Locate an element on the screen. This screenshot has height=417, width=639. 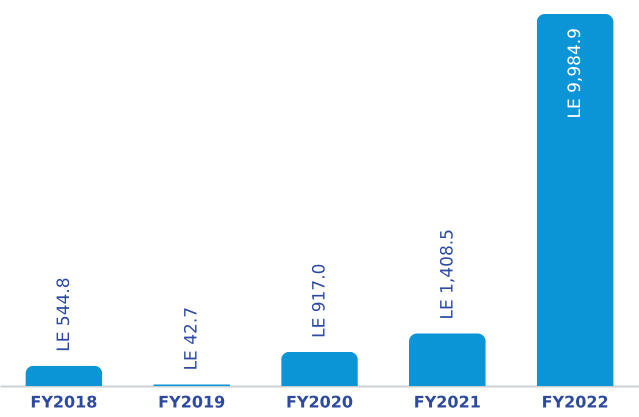
data-label: LE 9,984.9 is located at coordinates (575, 73).